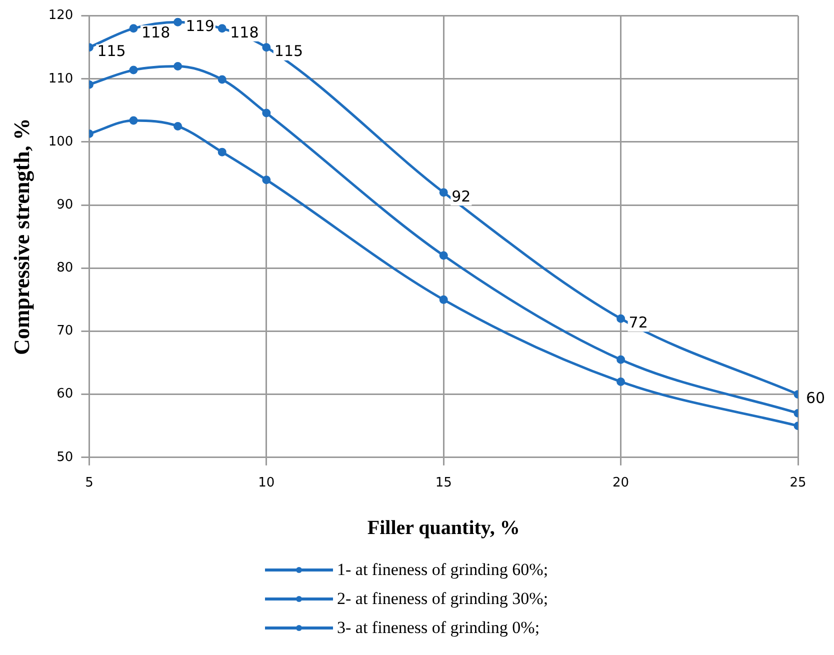 This screenshot has height=655, width=834. I want to click on x-tick-label: 10, so click(266, 483).